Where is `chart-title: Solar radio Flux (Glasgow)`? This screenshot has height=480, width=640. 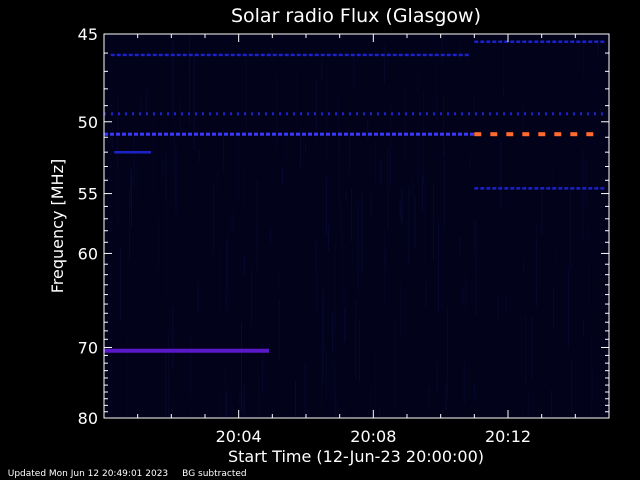
chart-title: Solar radio Flux (Glasgow) is located at coordinates (356, 16).